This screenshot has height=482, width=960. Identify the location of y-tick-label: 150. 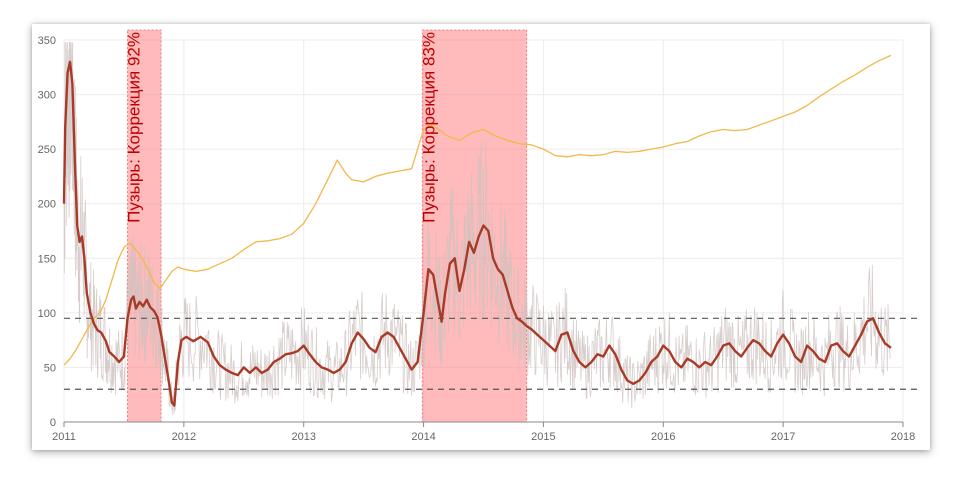
(47, 259).